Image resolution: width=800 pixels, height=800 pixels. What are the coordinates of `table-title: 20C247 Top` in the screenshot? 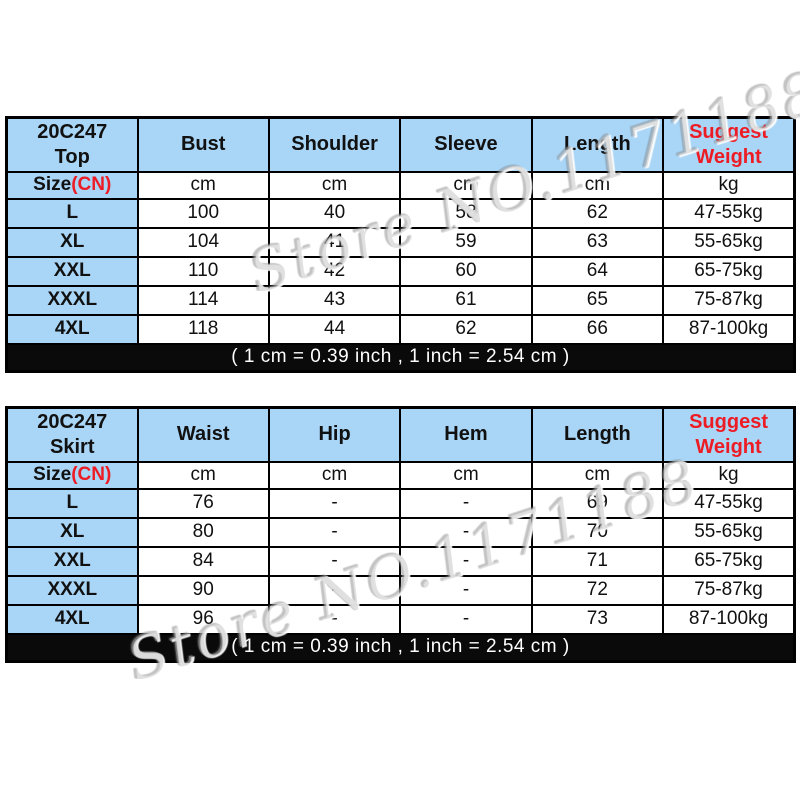 It's located at (72, 144).